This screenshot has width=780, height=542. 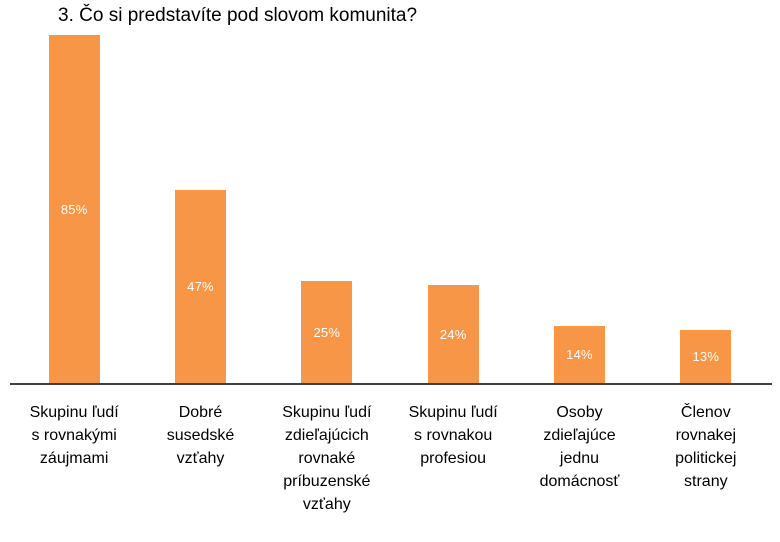 I want to click on bar-value-label: 14%, so click(x=579, y=354).